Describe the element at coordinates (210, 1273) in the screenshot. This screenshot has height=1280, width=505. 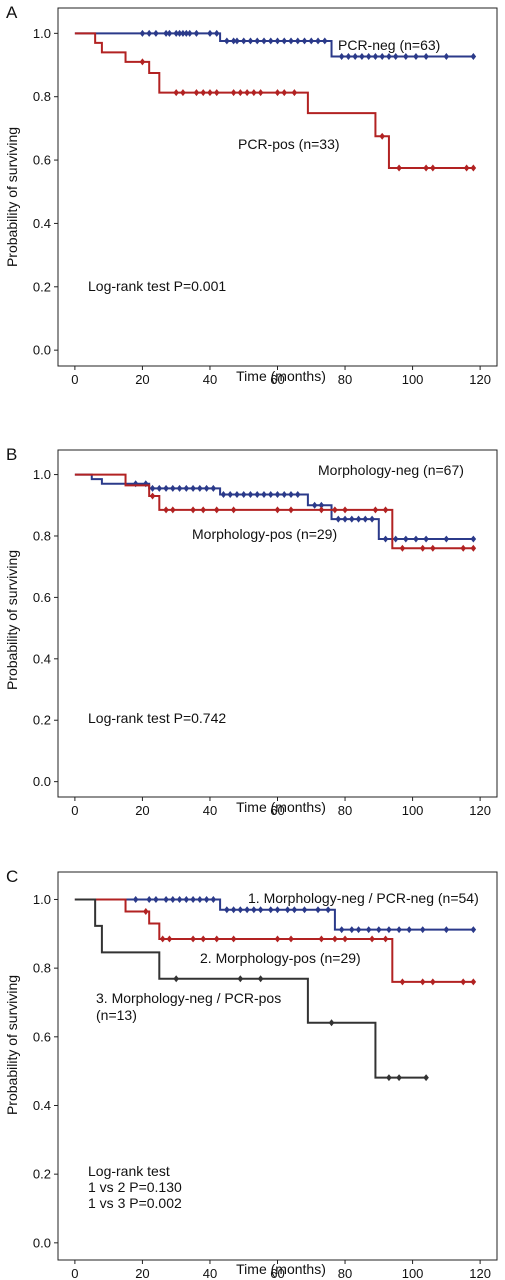
I see `panel-c-xtick-label: 40` at that location.